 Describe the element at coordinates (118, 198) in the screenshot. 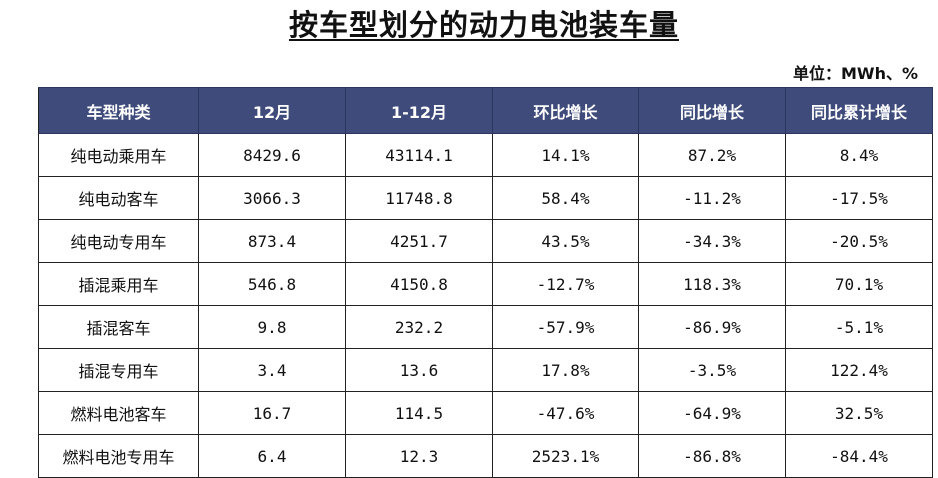

I see `vehicle-type-cell: 纯电动客车` at that location.